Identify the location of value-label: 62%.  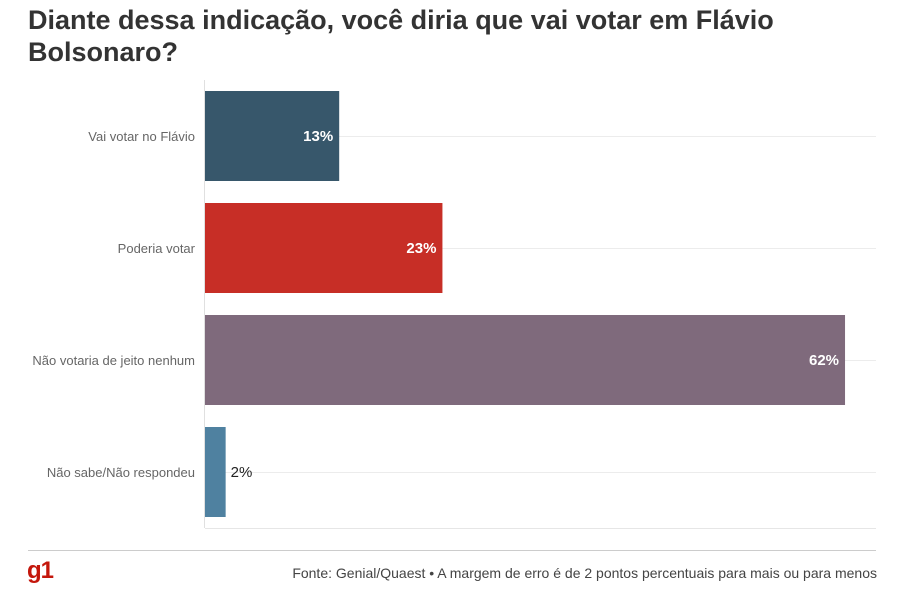
(824, 360).